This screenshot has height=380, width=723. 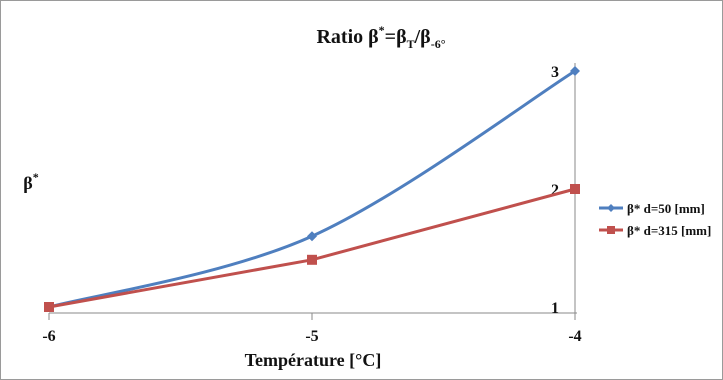 What do you see at coordinates (30, 181) in the screenshot?
I see `y-axis-label: β*` at bounding box center [30, 181].